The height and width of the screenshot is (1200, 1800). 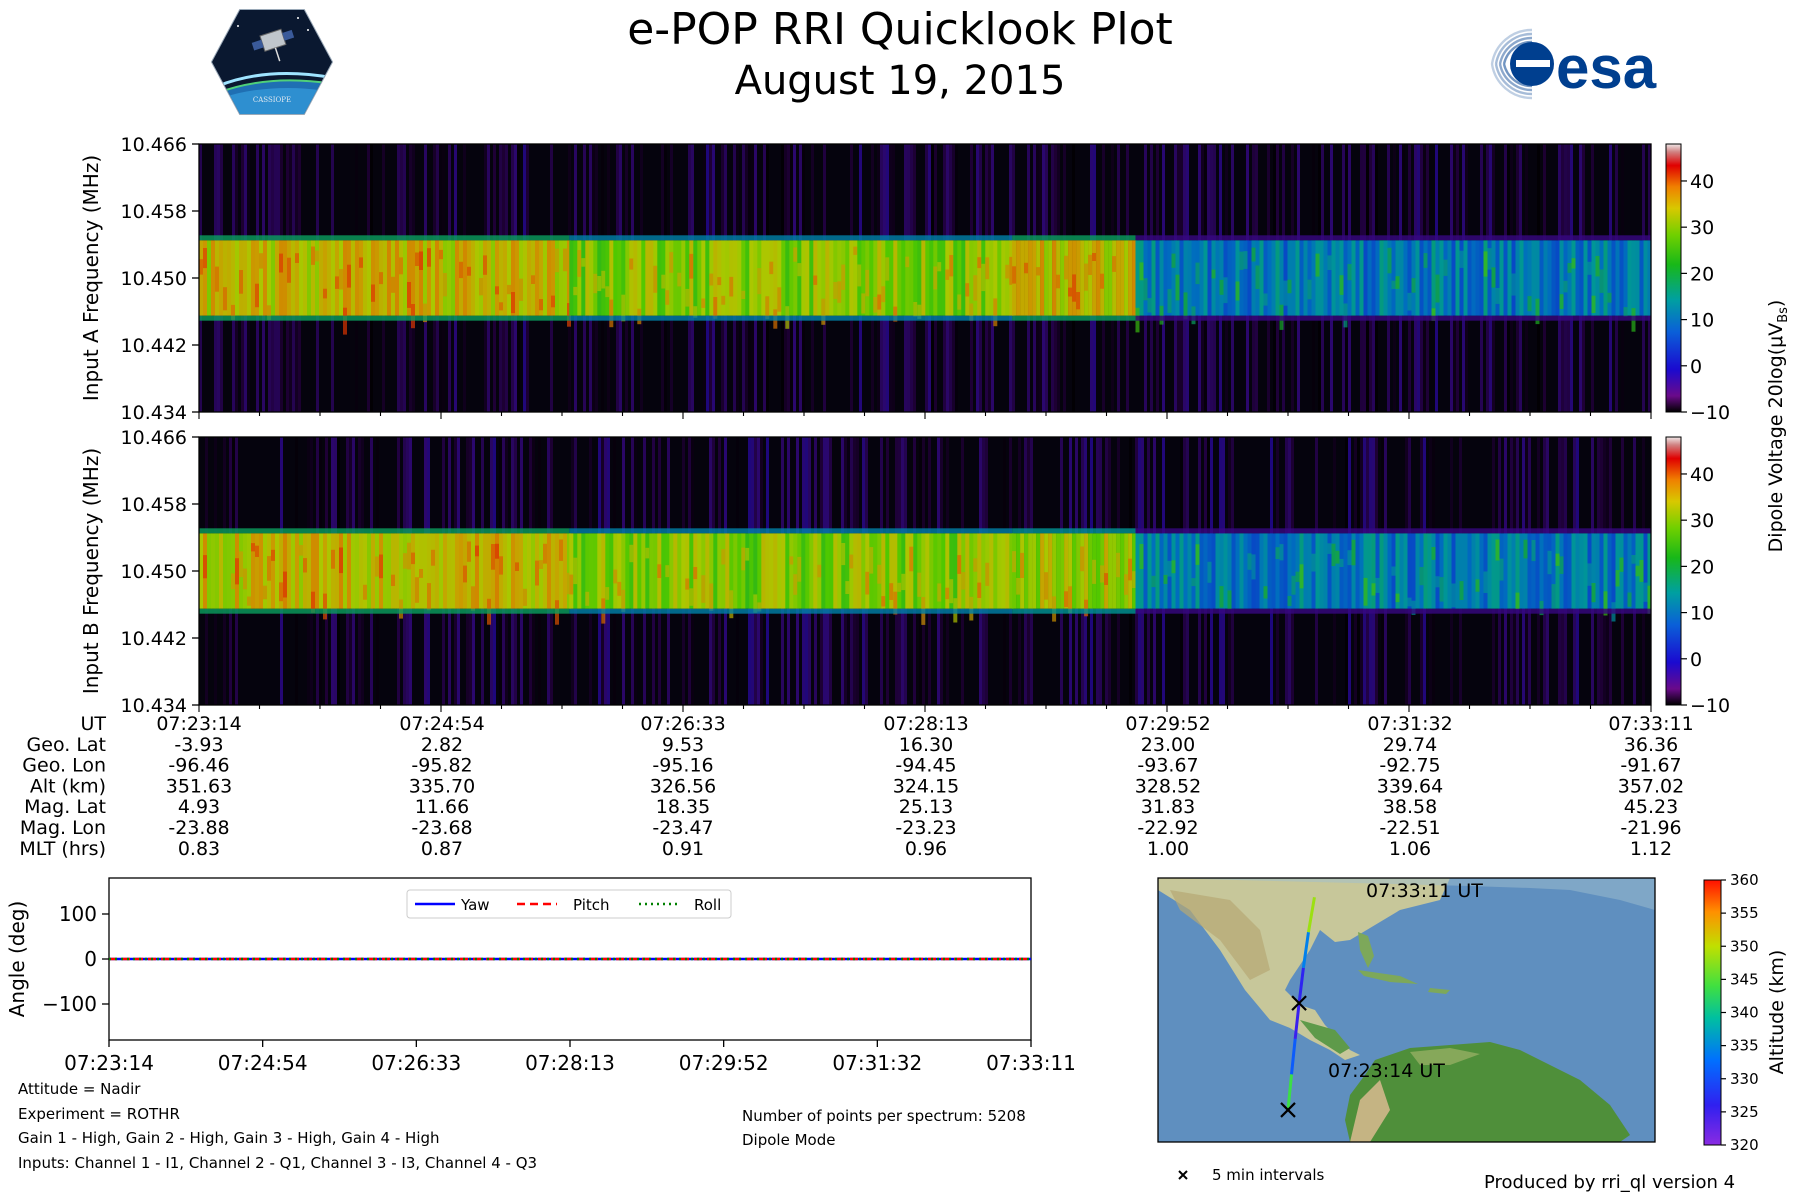 I want to click on ephemeris-cell: 1.06, so click(x=1410, y=849).